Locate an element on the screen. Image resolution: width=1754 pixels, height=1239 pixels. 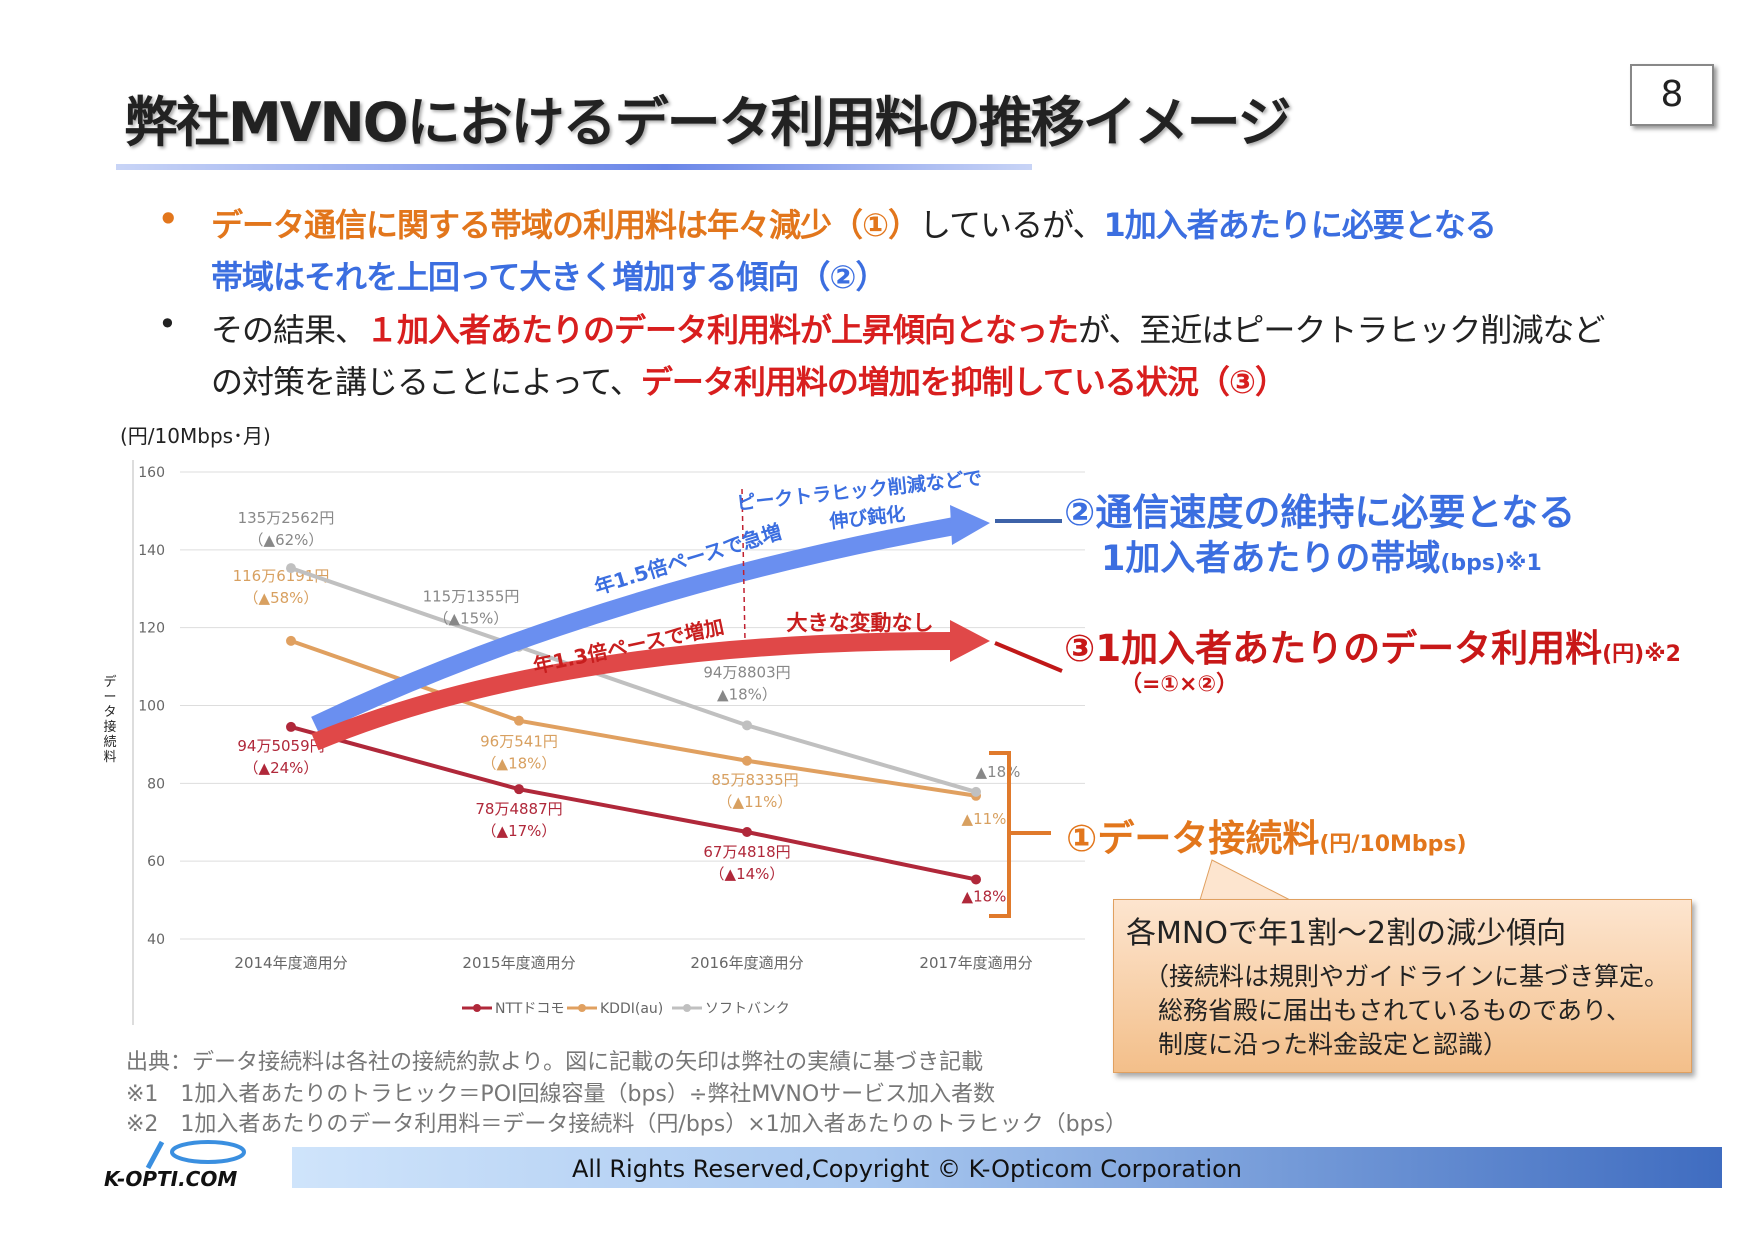
data-label-value: 78万4887円 is located at coordinates (518, 809).